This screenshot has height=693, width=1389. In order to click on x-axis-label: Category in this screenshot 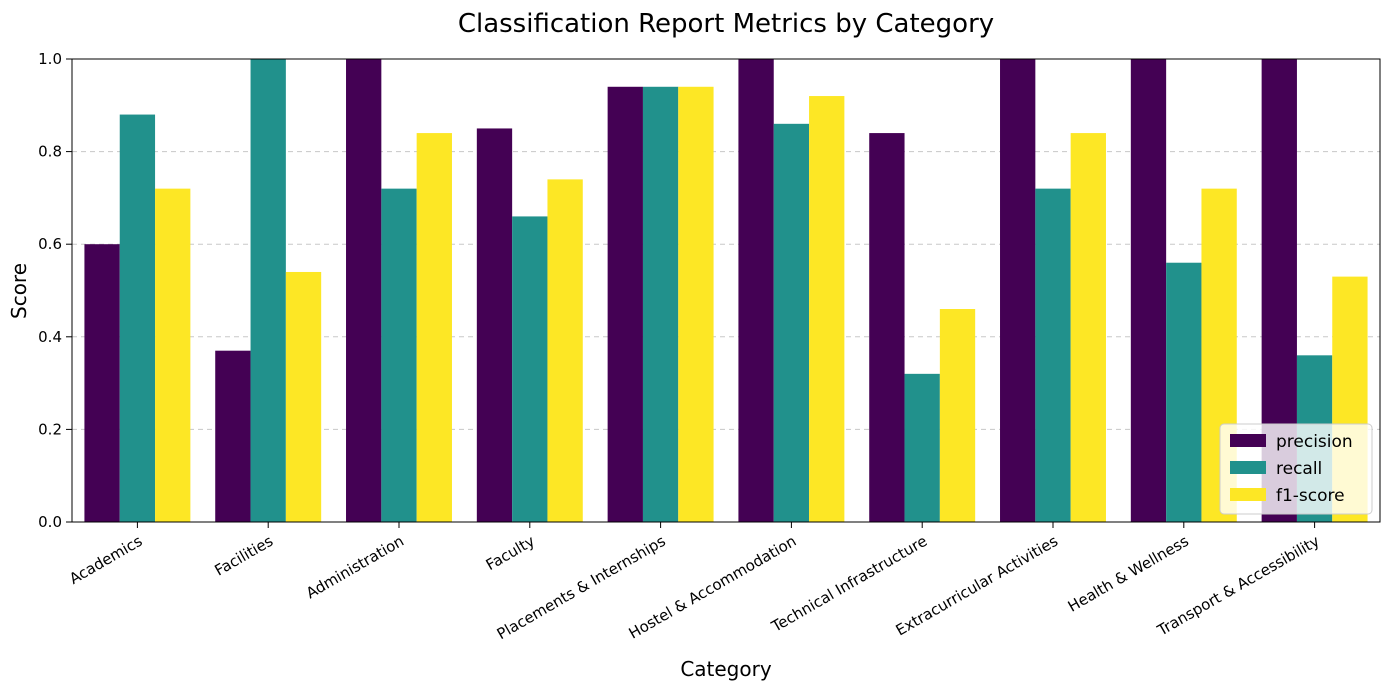, I will do `click(726, 669)`.